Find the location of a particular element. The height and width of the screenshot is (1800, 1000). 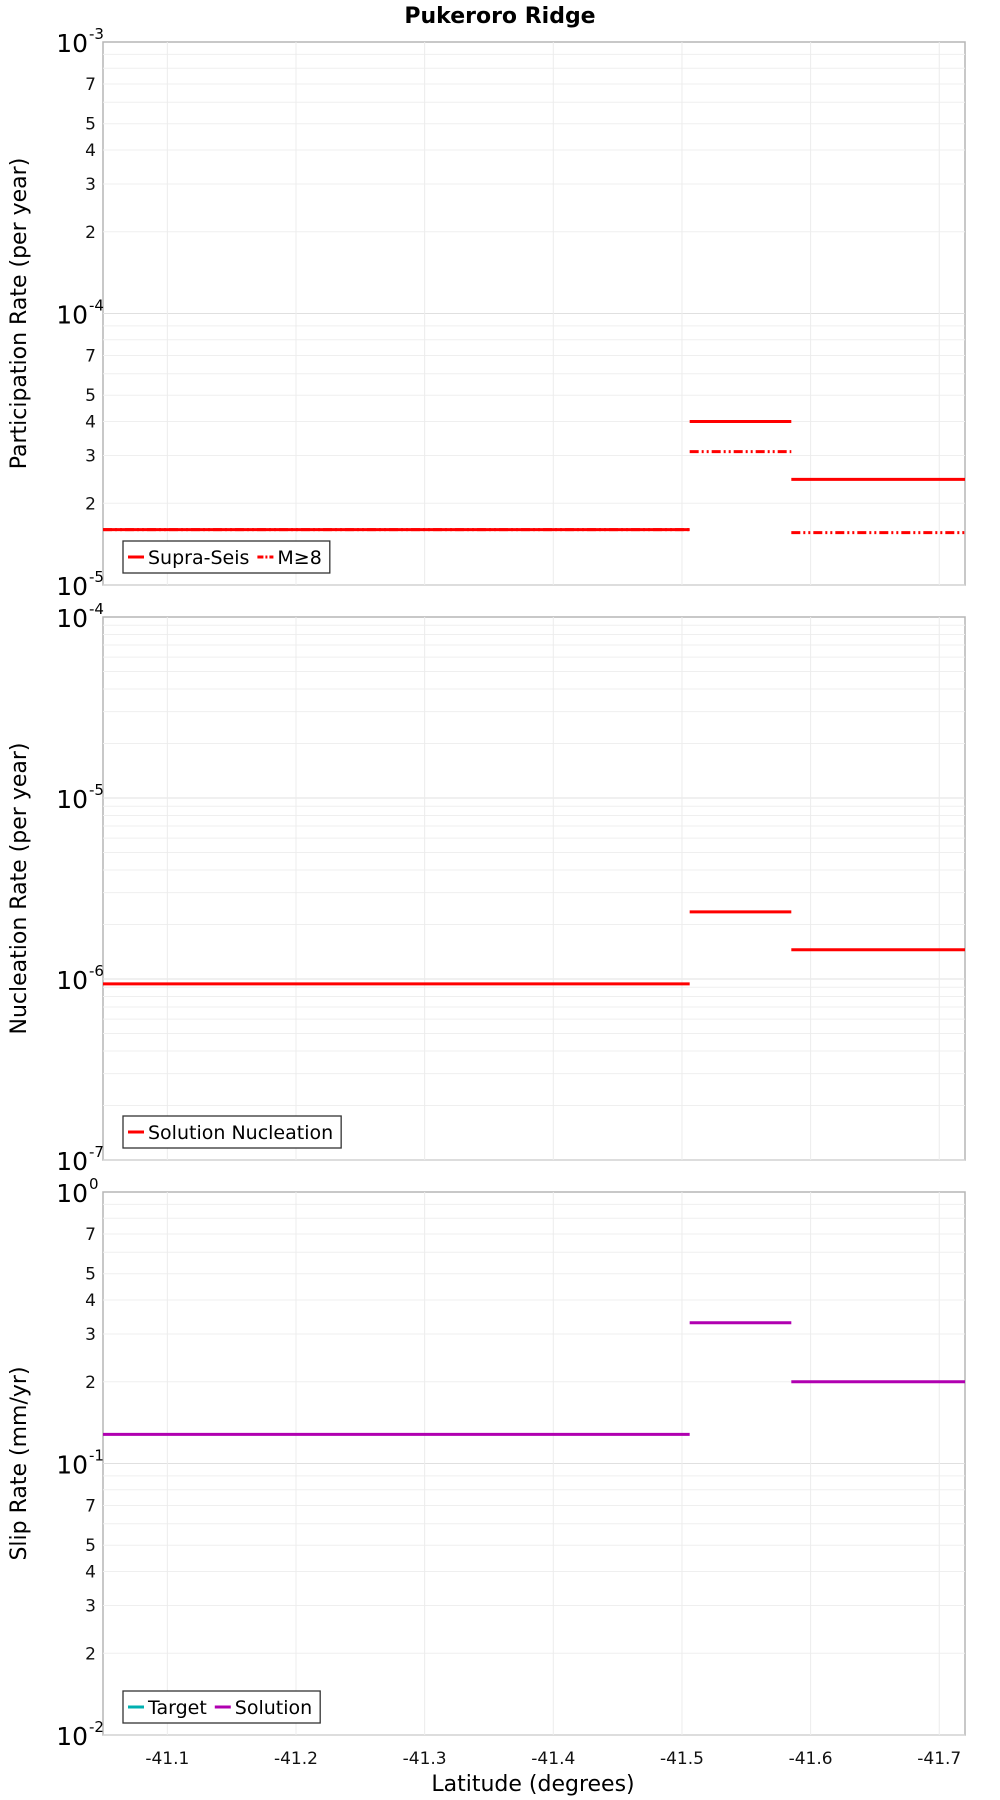

legend-label: Solution is located at coordinates (273, 1708).